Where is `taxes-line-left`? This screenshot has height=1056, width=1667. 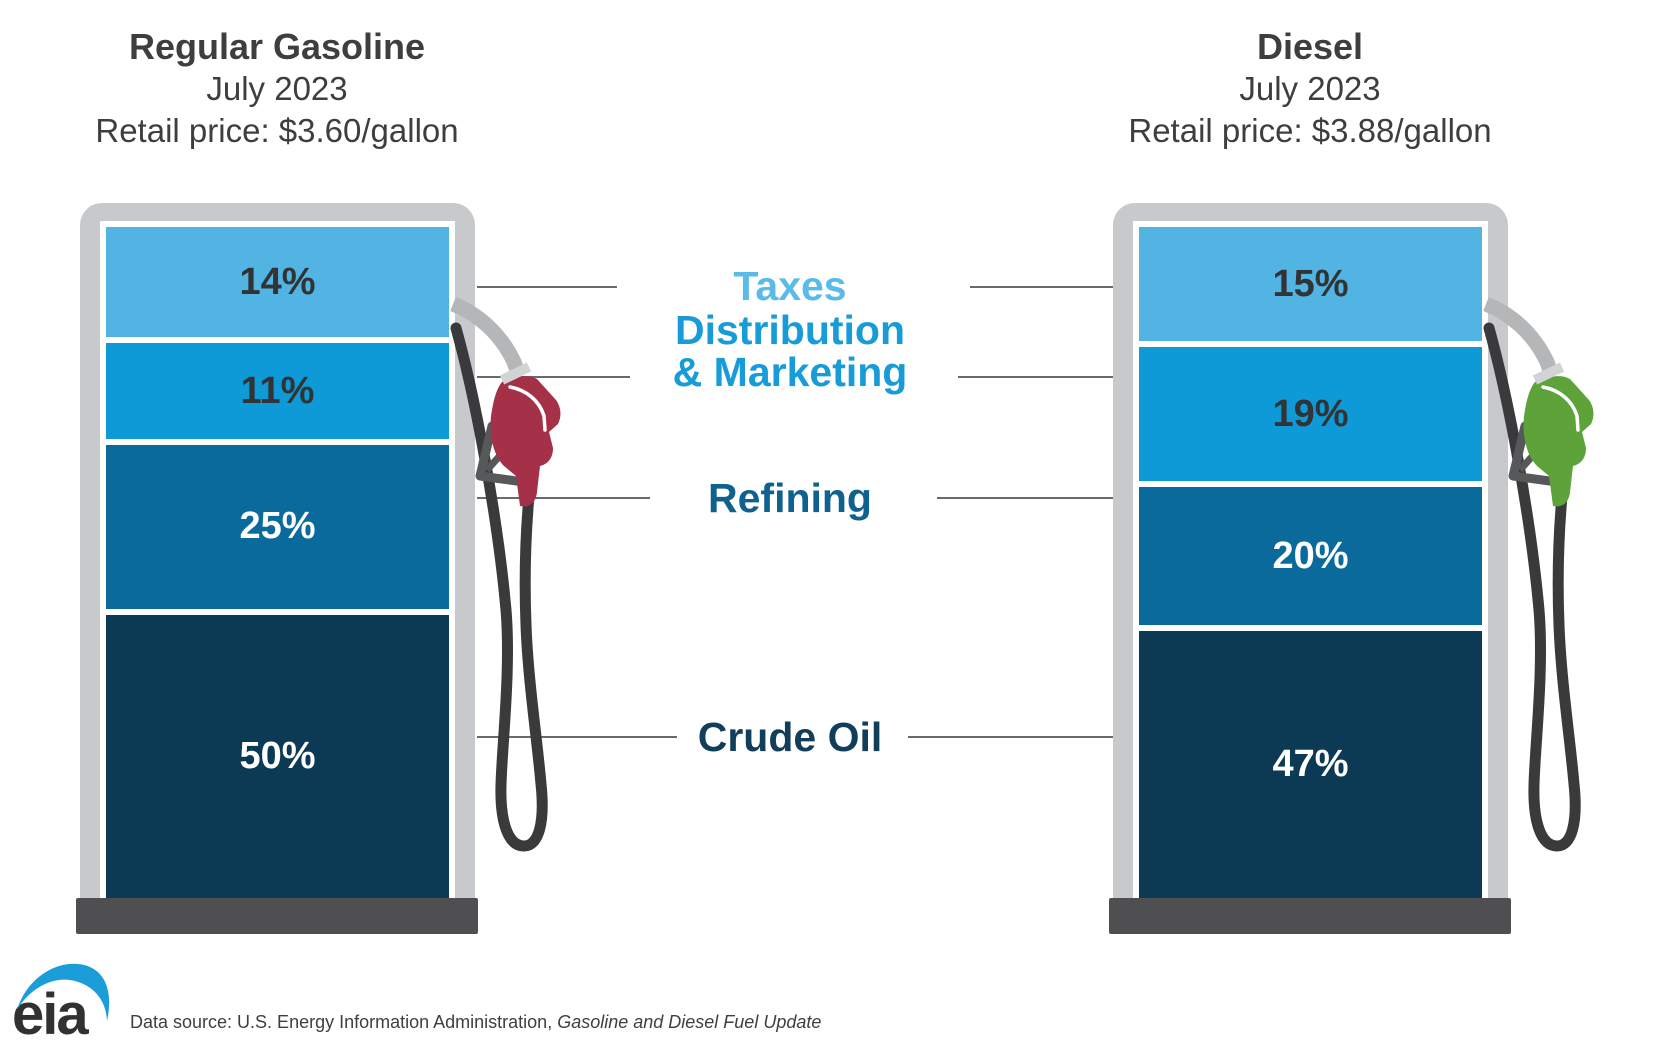 taxes-line-left is located at coordinates (547, 287).